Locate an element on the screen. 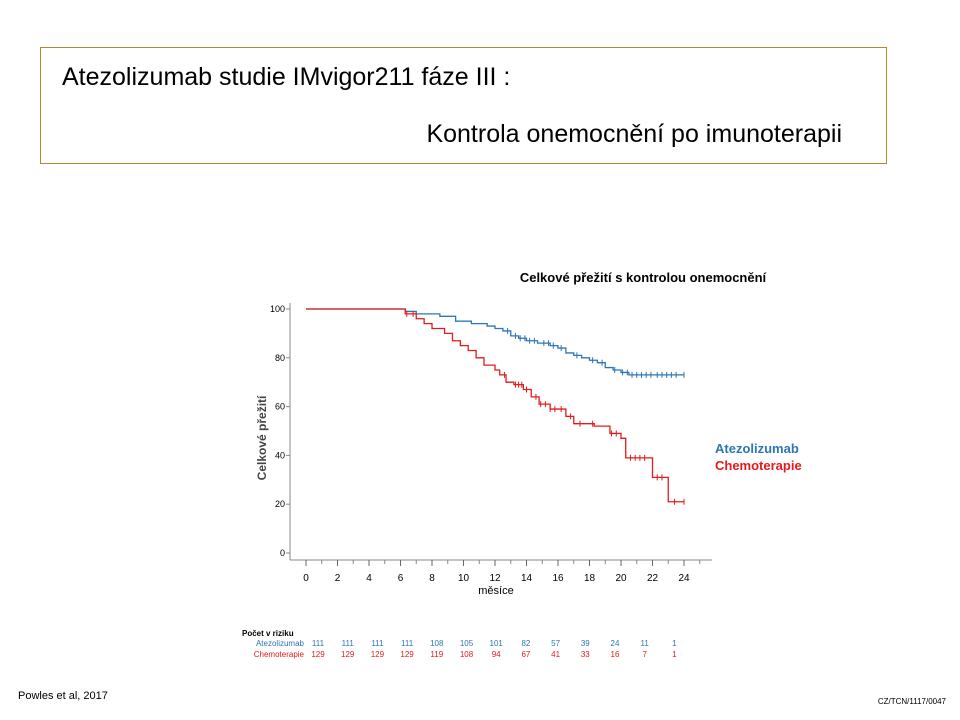 This screenshot has width=960, height=720. y-tick-label: 20 is located at coordinates (280, 504).